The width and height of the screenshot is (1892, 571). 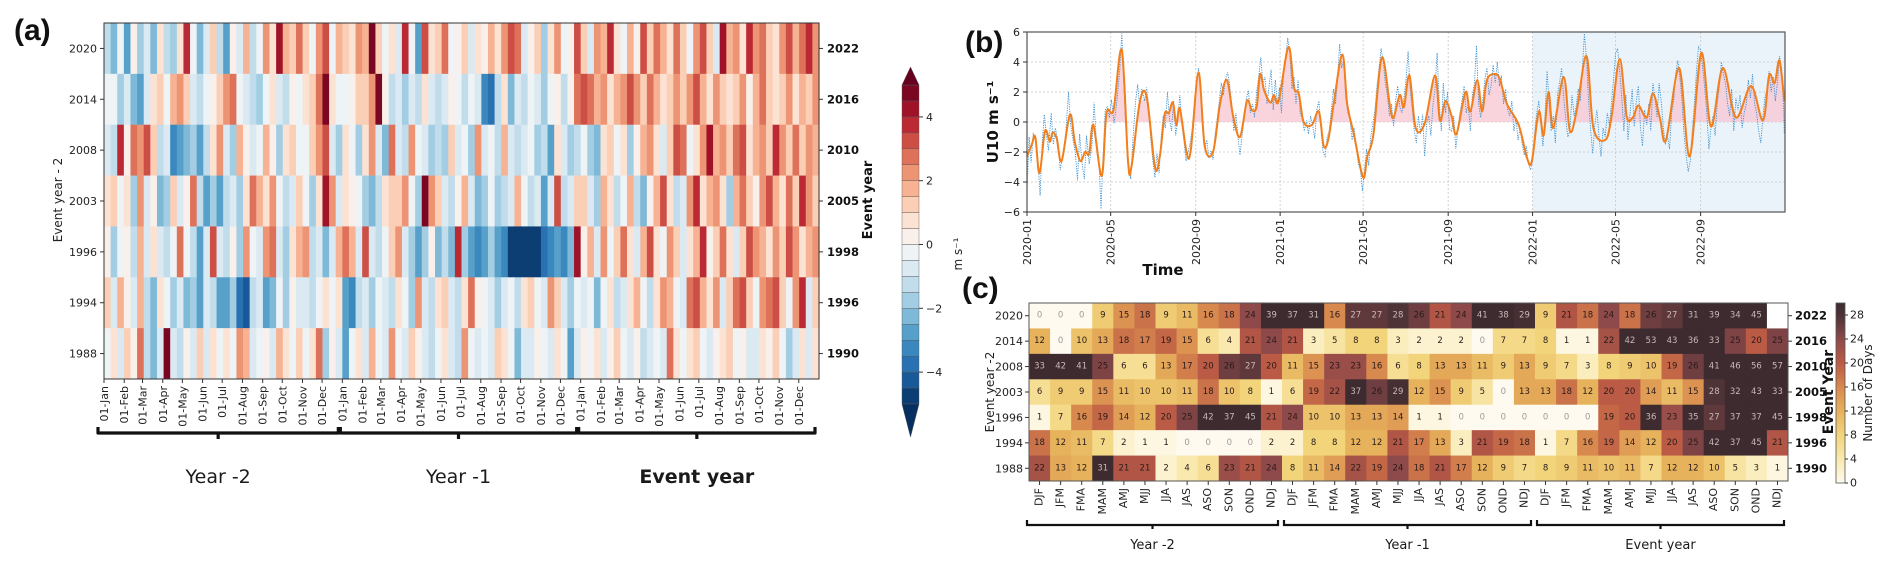 What do you see at coordinates (1060, 498) in the screenshot?
I see `x-tick-label: JFM` at bounding box center [1060, 498].